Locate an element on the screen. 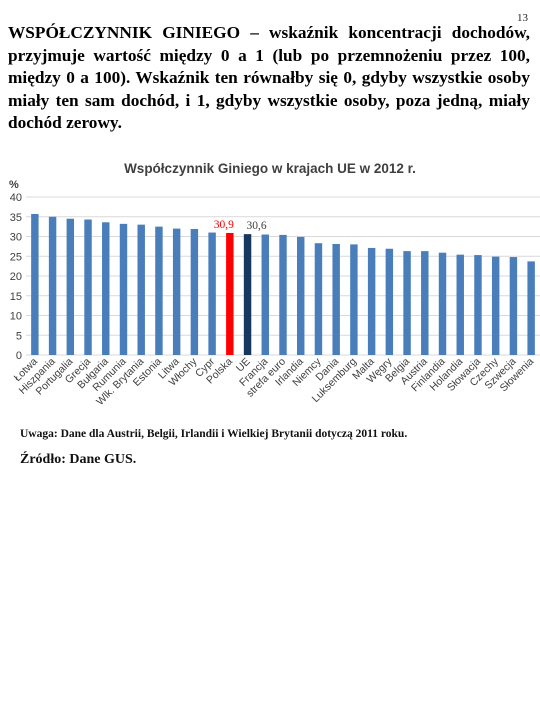 The height and width of the screenshot is (720, 540). bar-slowenia is located at coordinates (531, 308).